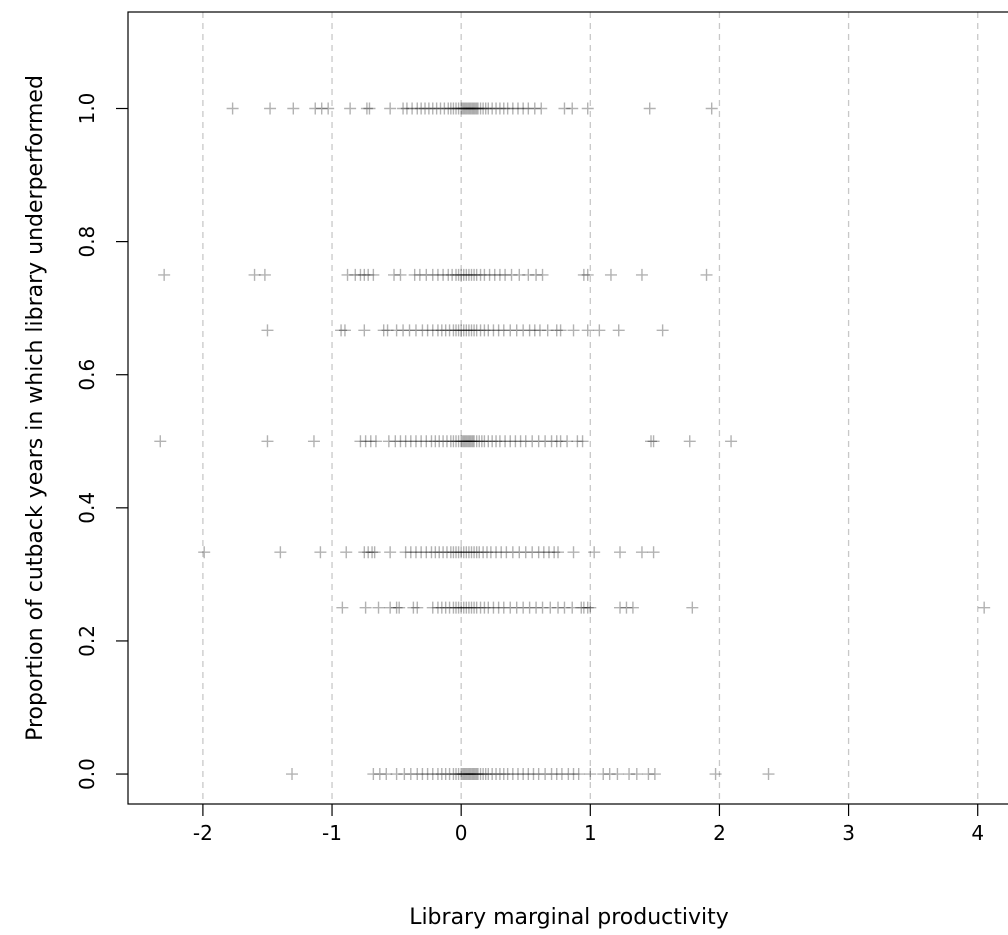  Describe the element at coordinates (87, 641) in the screenshot. I see `y-tick-label: 0.2` at that location.